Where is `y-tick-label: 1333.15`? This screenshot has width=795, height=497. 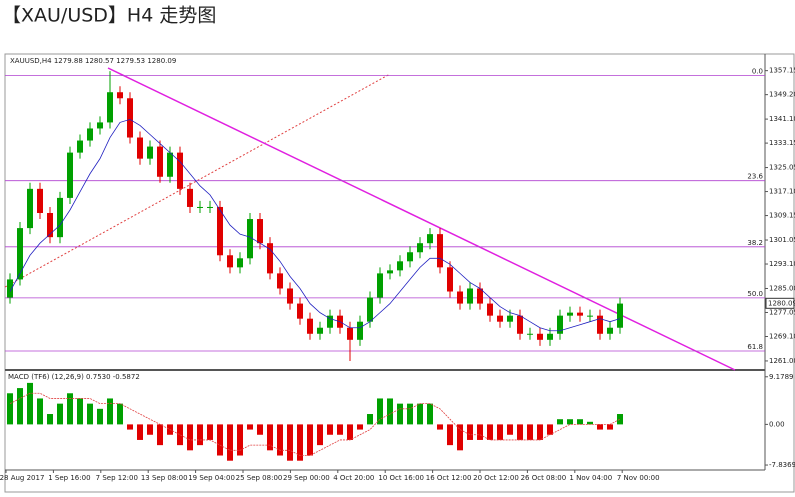
y-tick-label: 1333.15 is located at coordinates (782, 143).